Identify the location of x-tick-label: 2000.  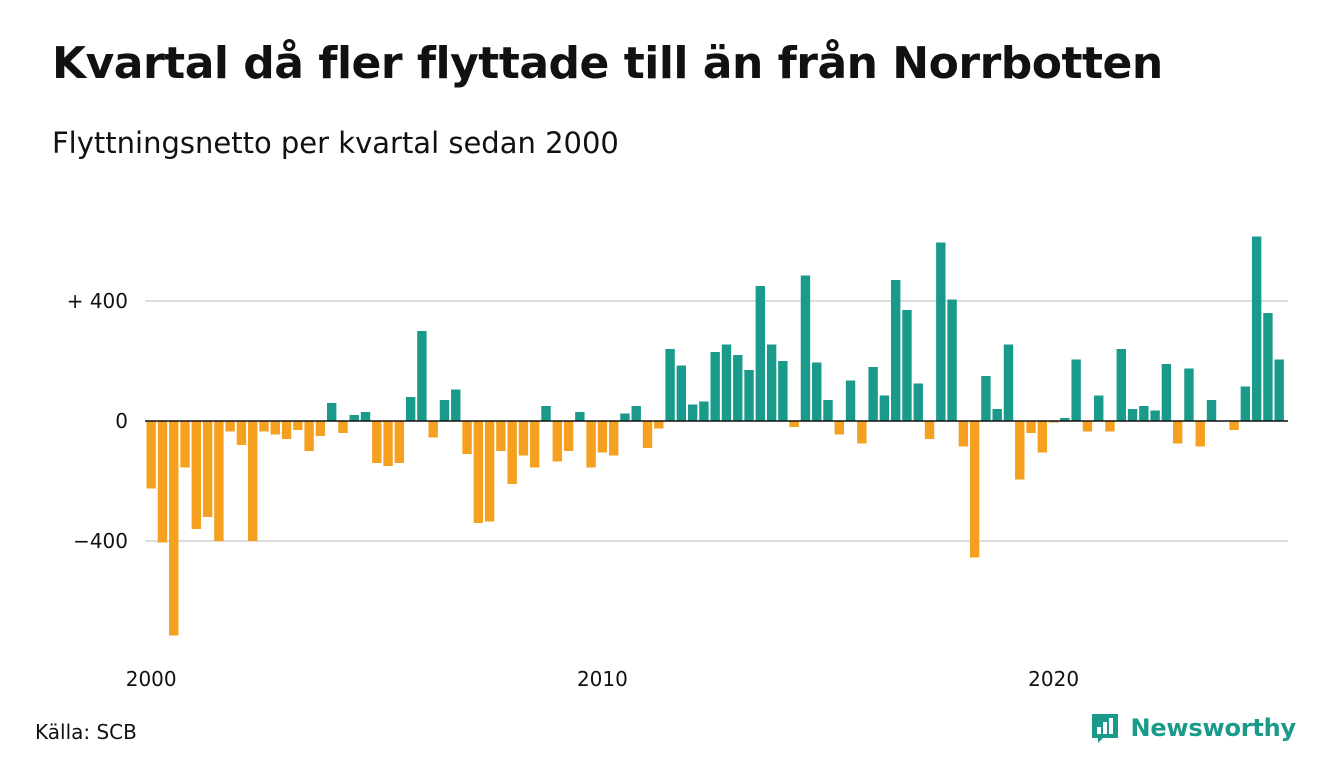
(151, 679).